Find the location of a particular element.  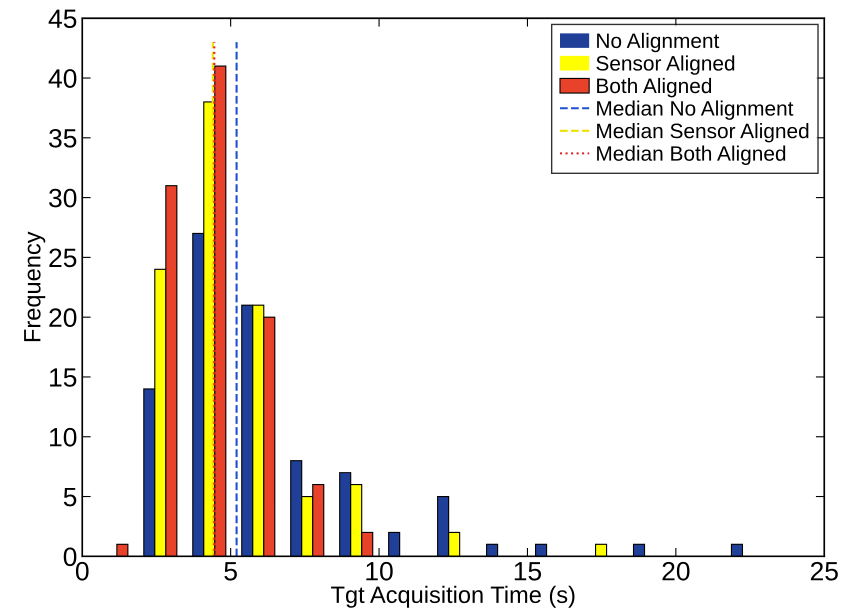

y-tick-label: 40 is located at coordinates (62, 78).